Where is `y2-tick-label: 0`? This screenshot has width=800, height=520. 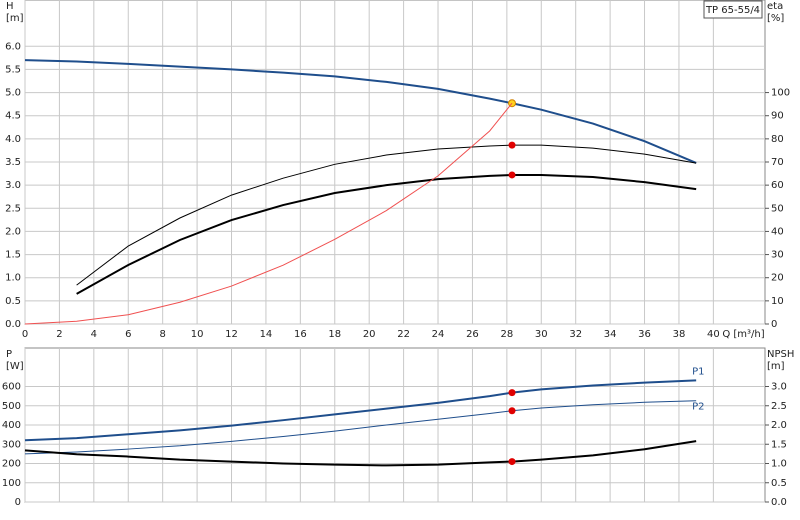
y2-tick-label: 0 is located at coordinates (774, 324).